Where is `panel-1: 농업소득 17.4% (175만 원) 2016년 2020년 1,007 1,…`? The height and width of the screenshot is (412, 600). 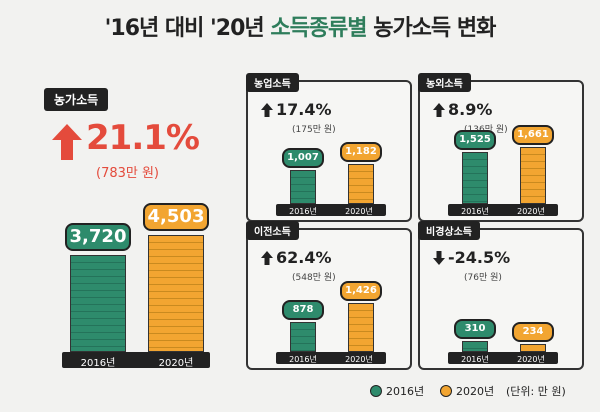 panel-1: 농업소득 17.4% (175만 원) 2016년 2020년 1,007 1,… is located at coordinates (329, 147).